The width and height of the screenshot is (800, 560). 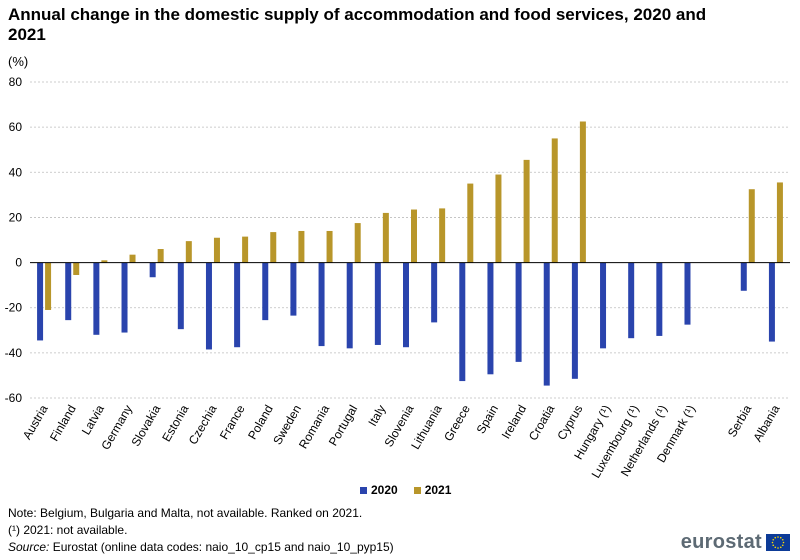 I want to click on x-tick-label: Ireland, so click(x=514, y=422).